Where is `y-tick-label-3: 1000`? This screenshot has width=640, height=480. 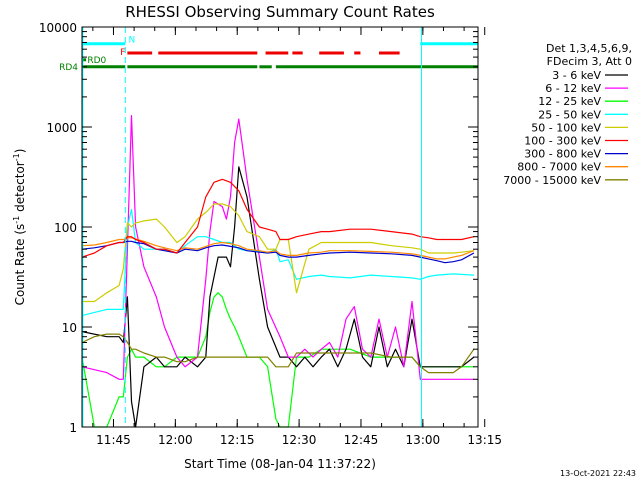 y-tick-label-3: 1000 is located at coordinates (61, 128).